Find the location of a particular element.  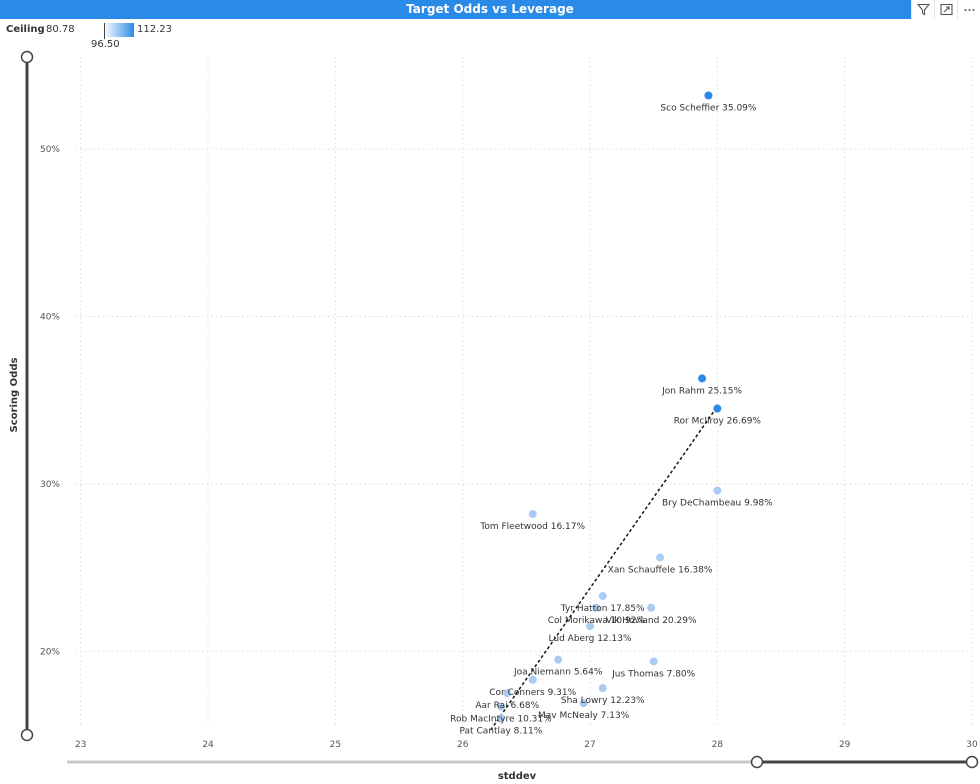

trend-line-group is located at coordinates (602, 571).